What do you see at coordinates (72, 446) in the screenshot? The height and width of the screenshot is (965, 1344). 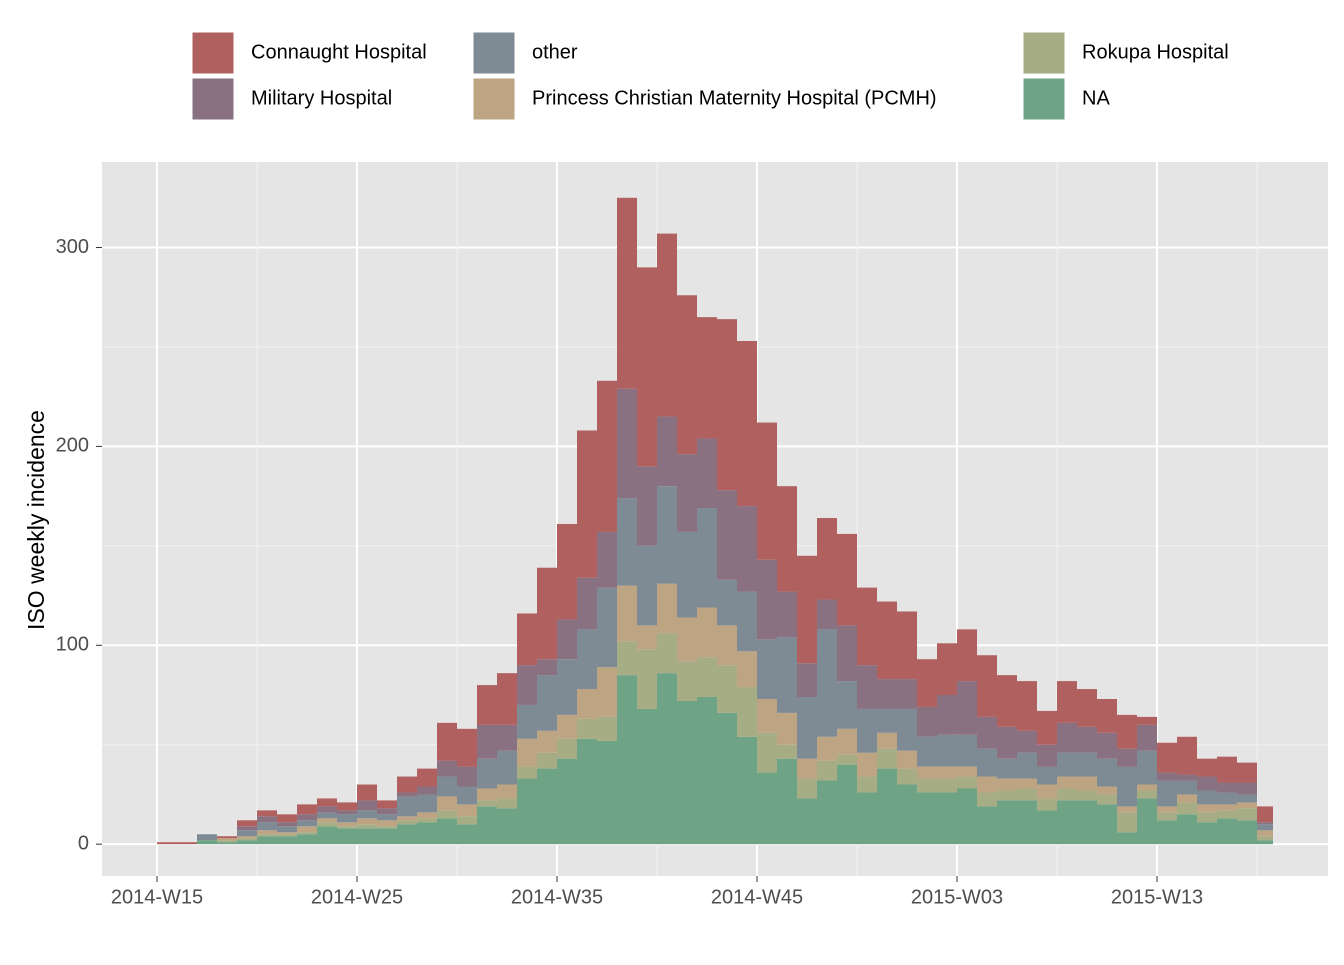 I see `y-tick-label: 200` at bounding box center [72, 446].